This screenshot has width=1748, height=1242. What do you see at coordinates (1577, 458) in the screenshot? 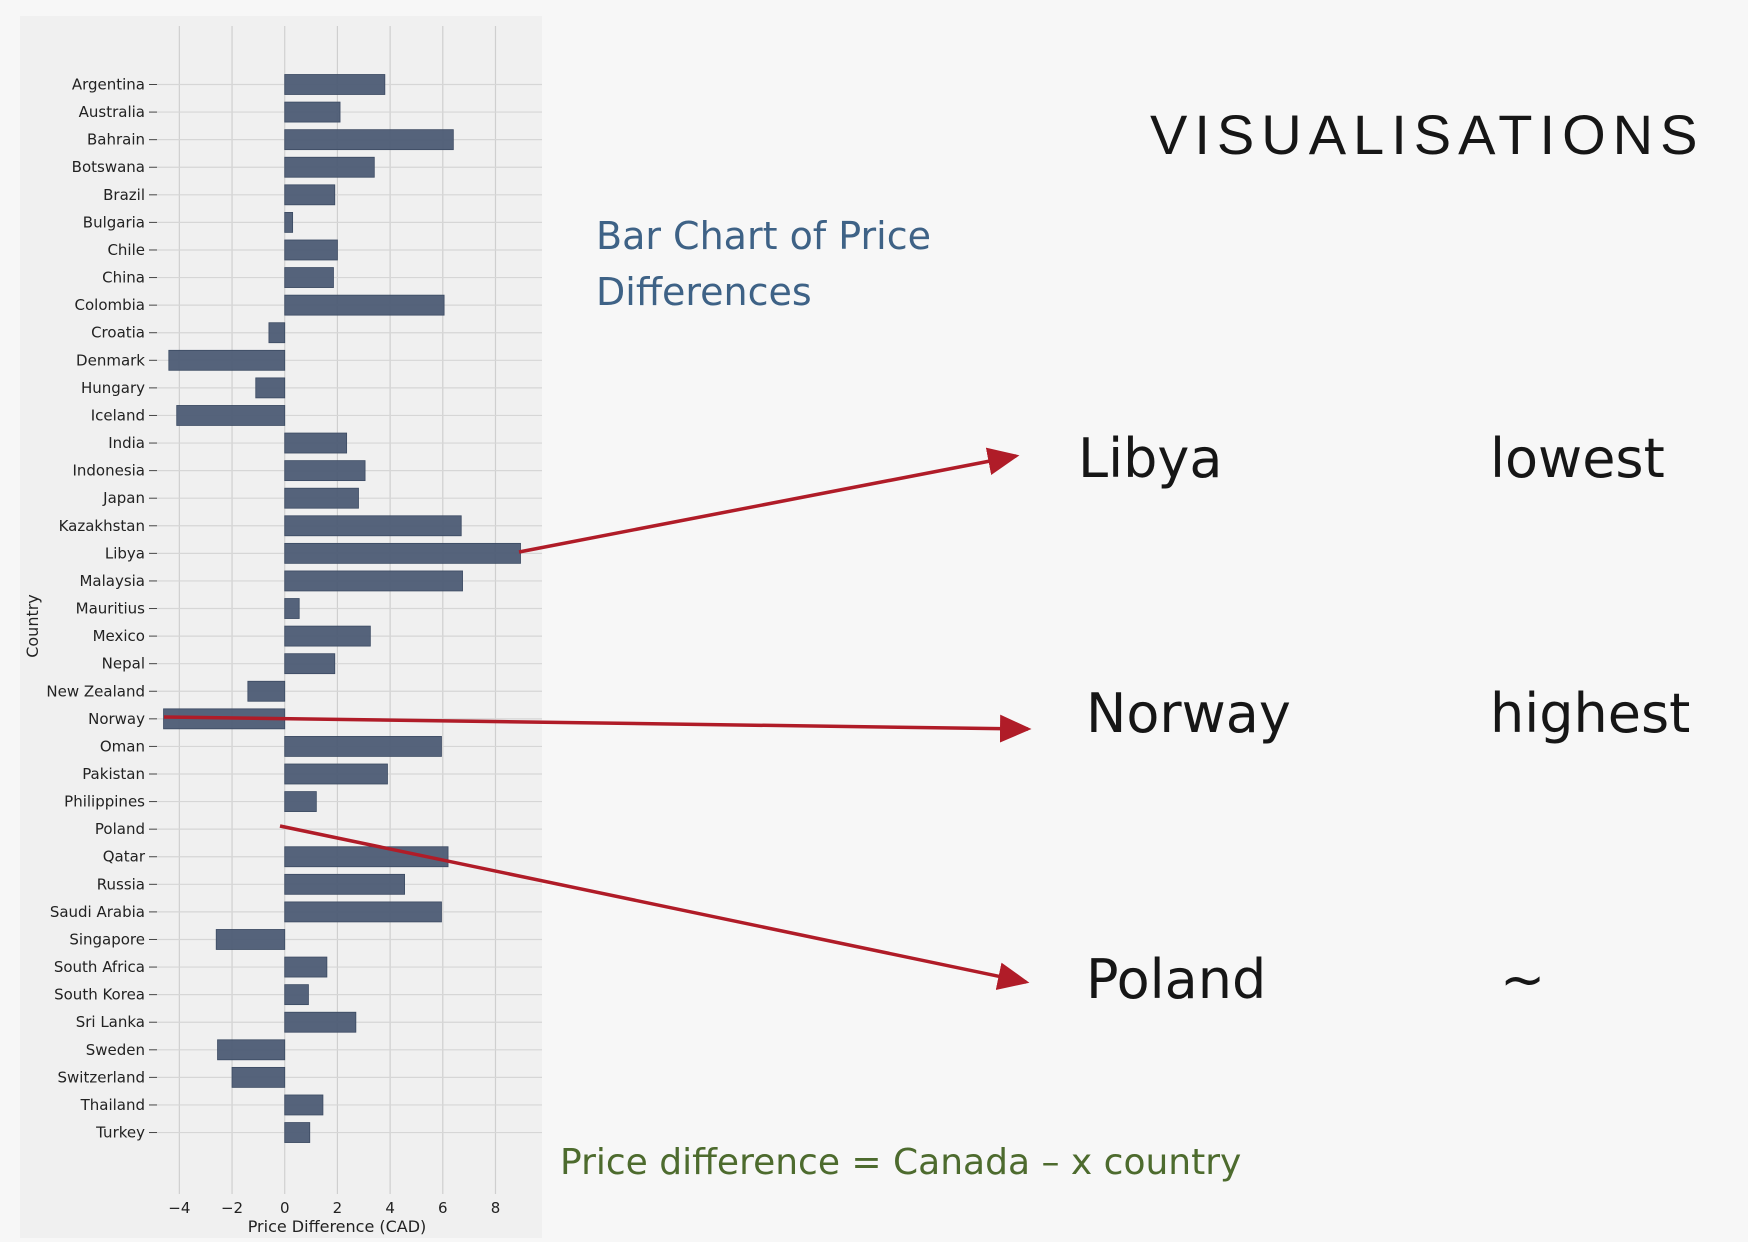
I see `callout-label-lowest: lowest` at bounding box center [1577, 458].